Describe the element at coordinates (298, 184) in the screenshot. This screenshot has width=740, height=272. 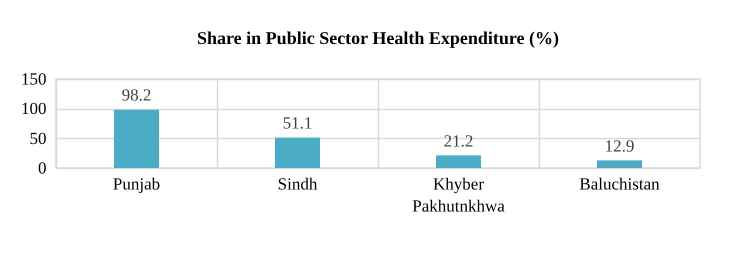
I see `x-tick-label: Sindh` at that location.